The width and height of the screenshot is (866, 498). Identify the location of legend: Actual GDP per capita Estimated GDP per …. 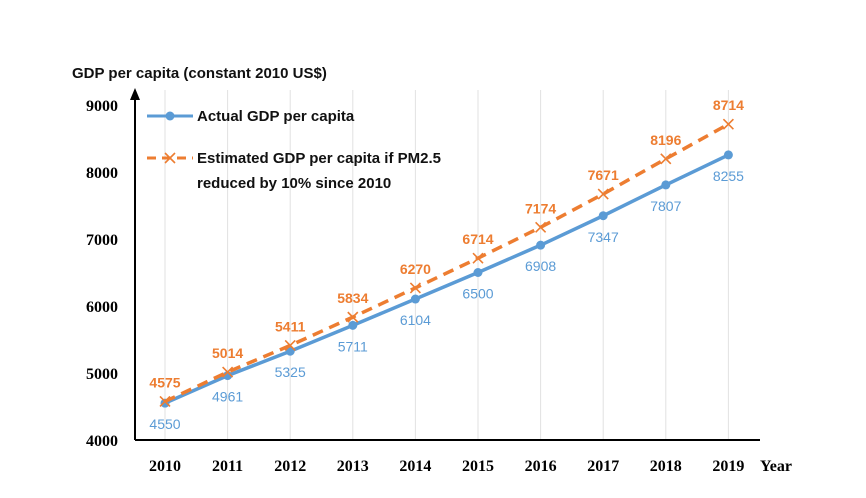
(294, 150).